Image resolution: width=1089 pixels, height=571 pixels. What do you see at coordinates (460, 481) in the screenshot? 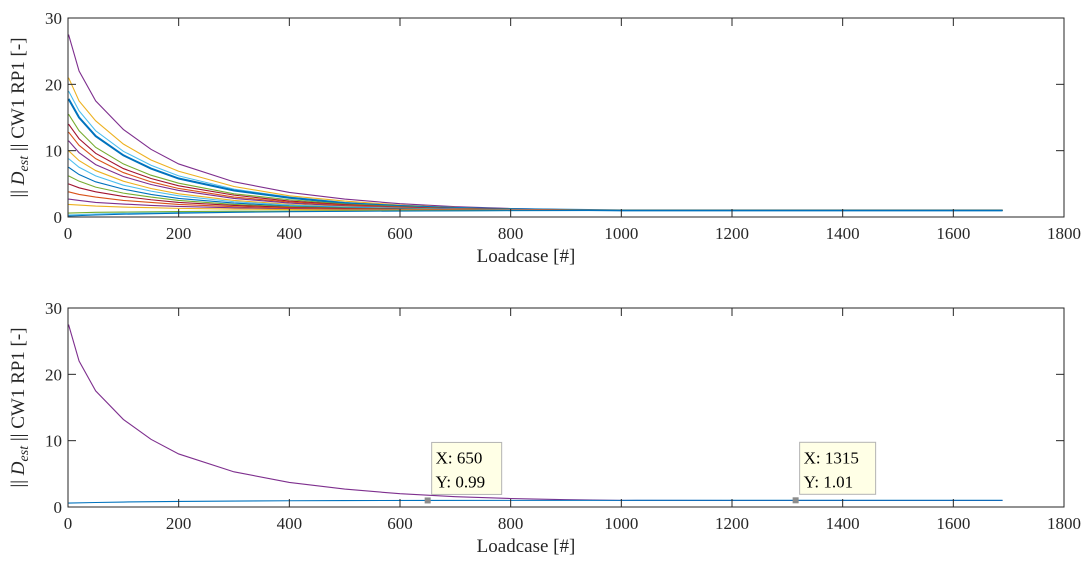
I see `datatip-y-text: Y: 0.99` at bounding box center [460, 481].